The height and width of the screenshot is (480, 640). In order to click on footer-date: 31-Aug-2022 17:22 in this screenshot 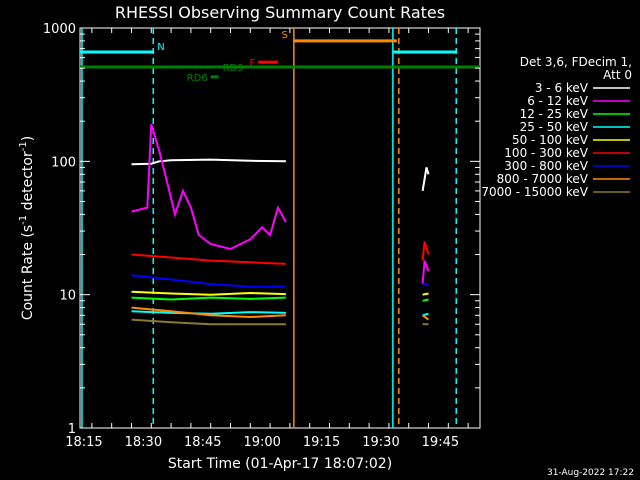, I will do `click(590, 473)`.